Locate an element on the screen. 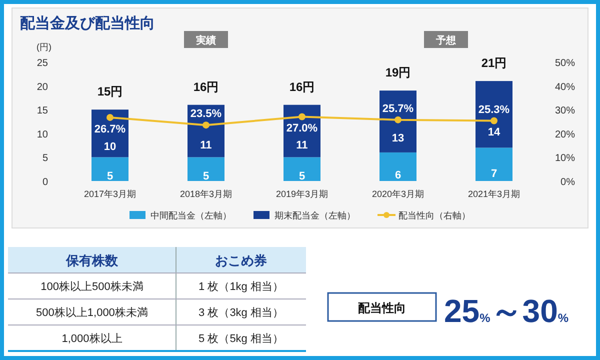 The height and width of the screenshot is (360, 600). y2-tick-label: 30% is located at coordinates (565, 111).